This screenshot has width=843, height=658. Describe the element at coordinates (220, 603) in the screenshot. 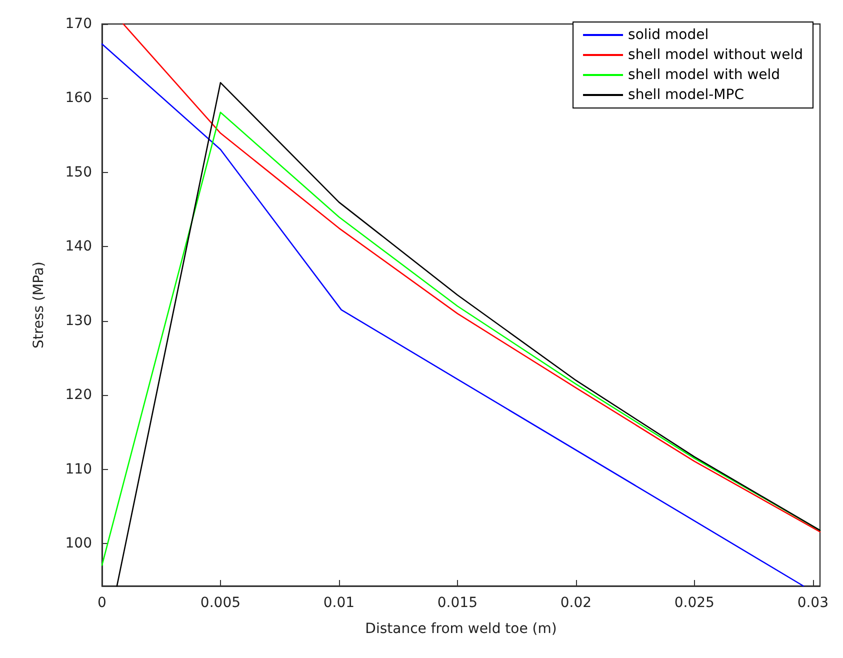

I see `x-tick-label: 0.005` at that location.